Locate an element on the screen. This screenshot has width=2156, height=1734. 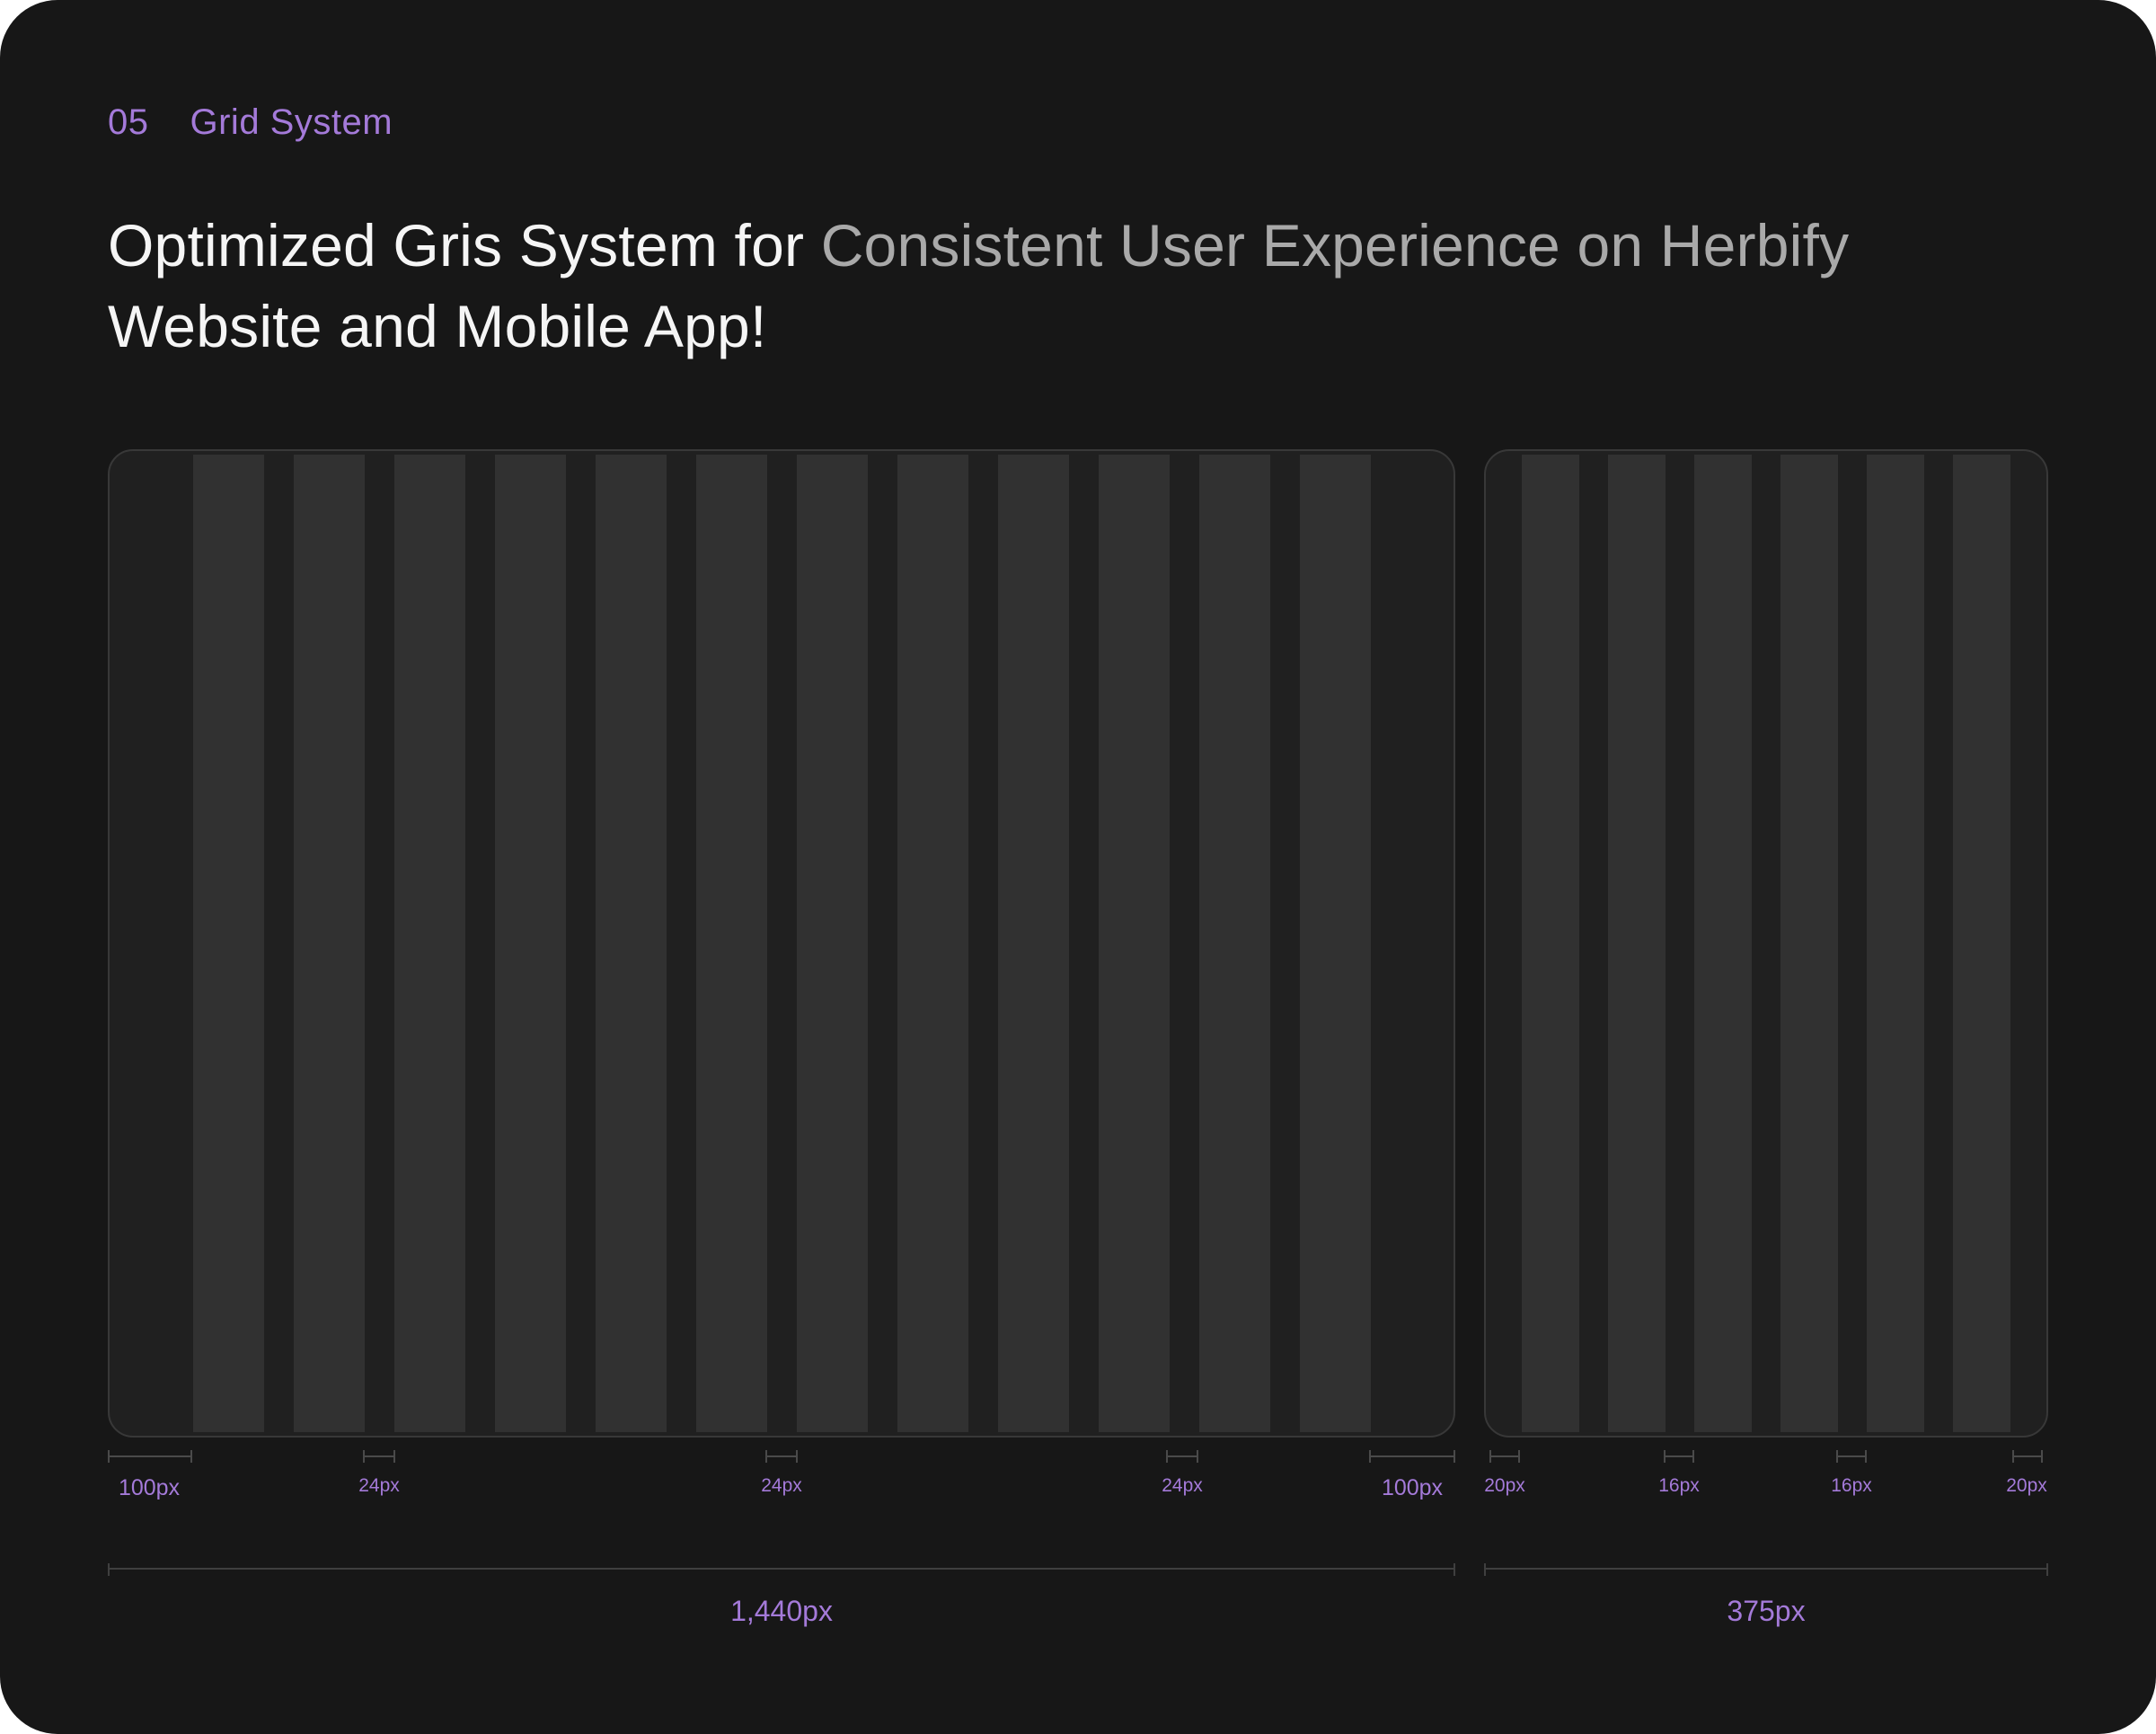
mobile-total-width-label: 375px is located at coordinates (1767, 1611).